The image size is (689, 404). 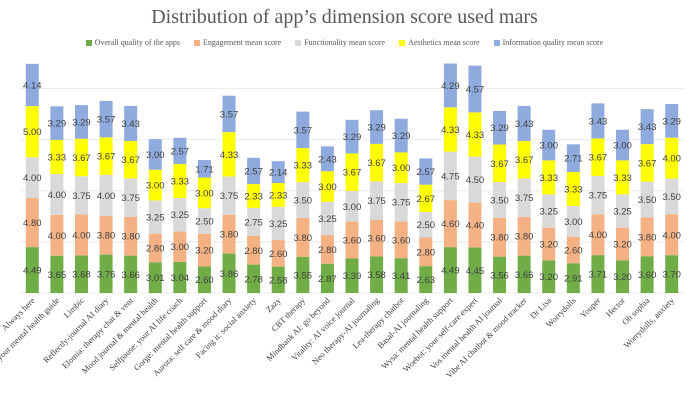 What do you see at coordinates (278, 280) in the screenshot?
I see `data-label: 2.58` at bounding box center [278, 280].